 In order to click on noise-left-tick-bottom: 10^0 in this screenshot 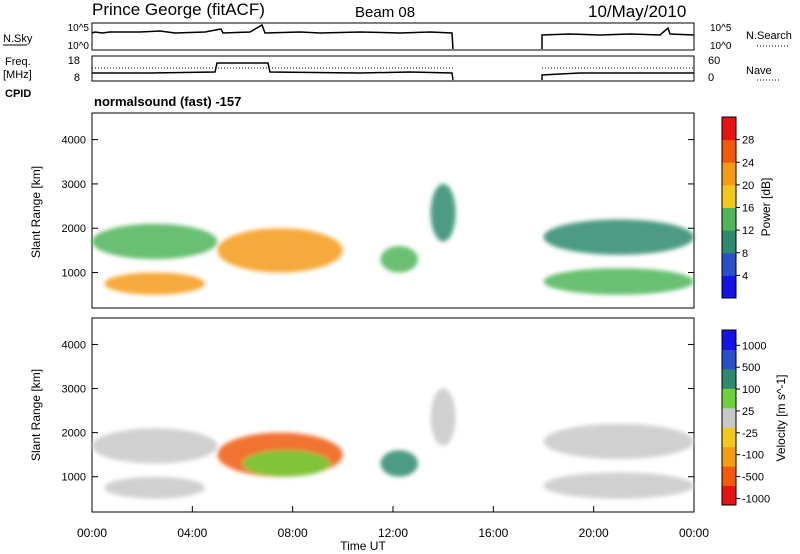, I will do `click(79, 46)`.